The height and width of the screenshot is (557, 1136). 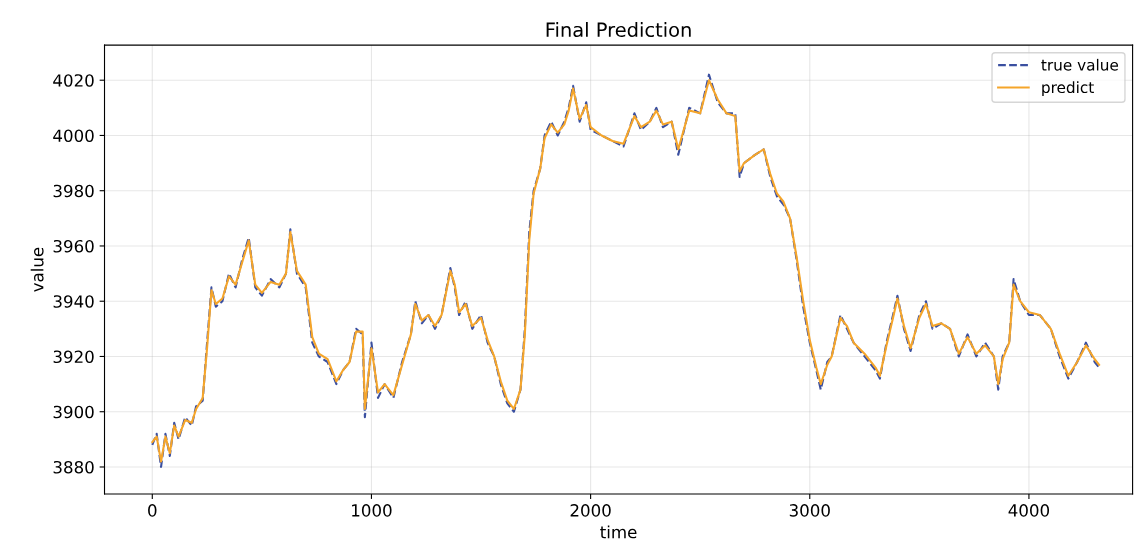 I want to click on x-tick-label: 3000, so click(x=809, y=510).